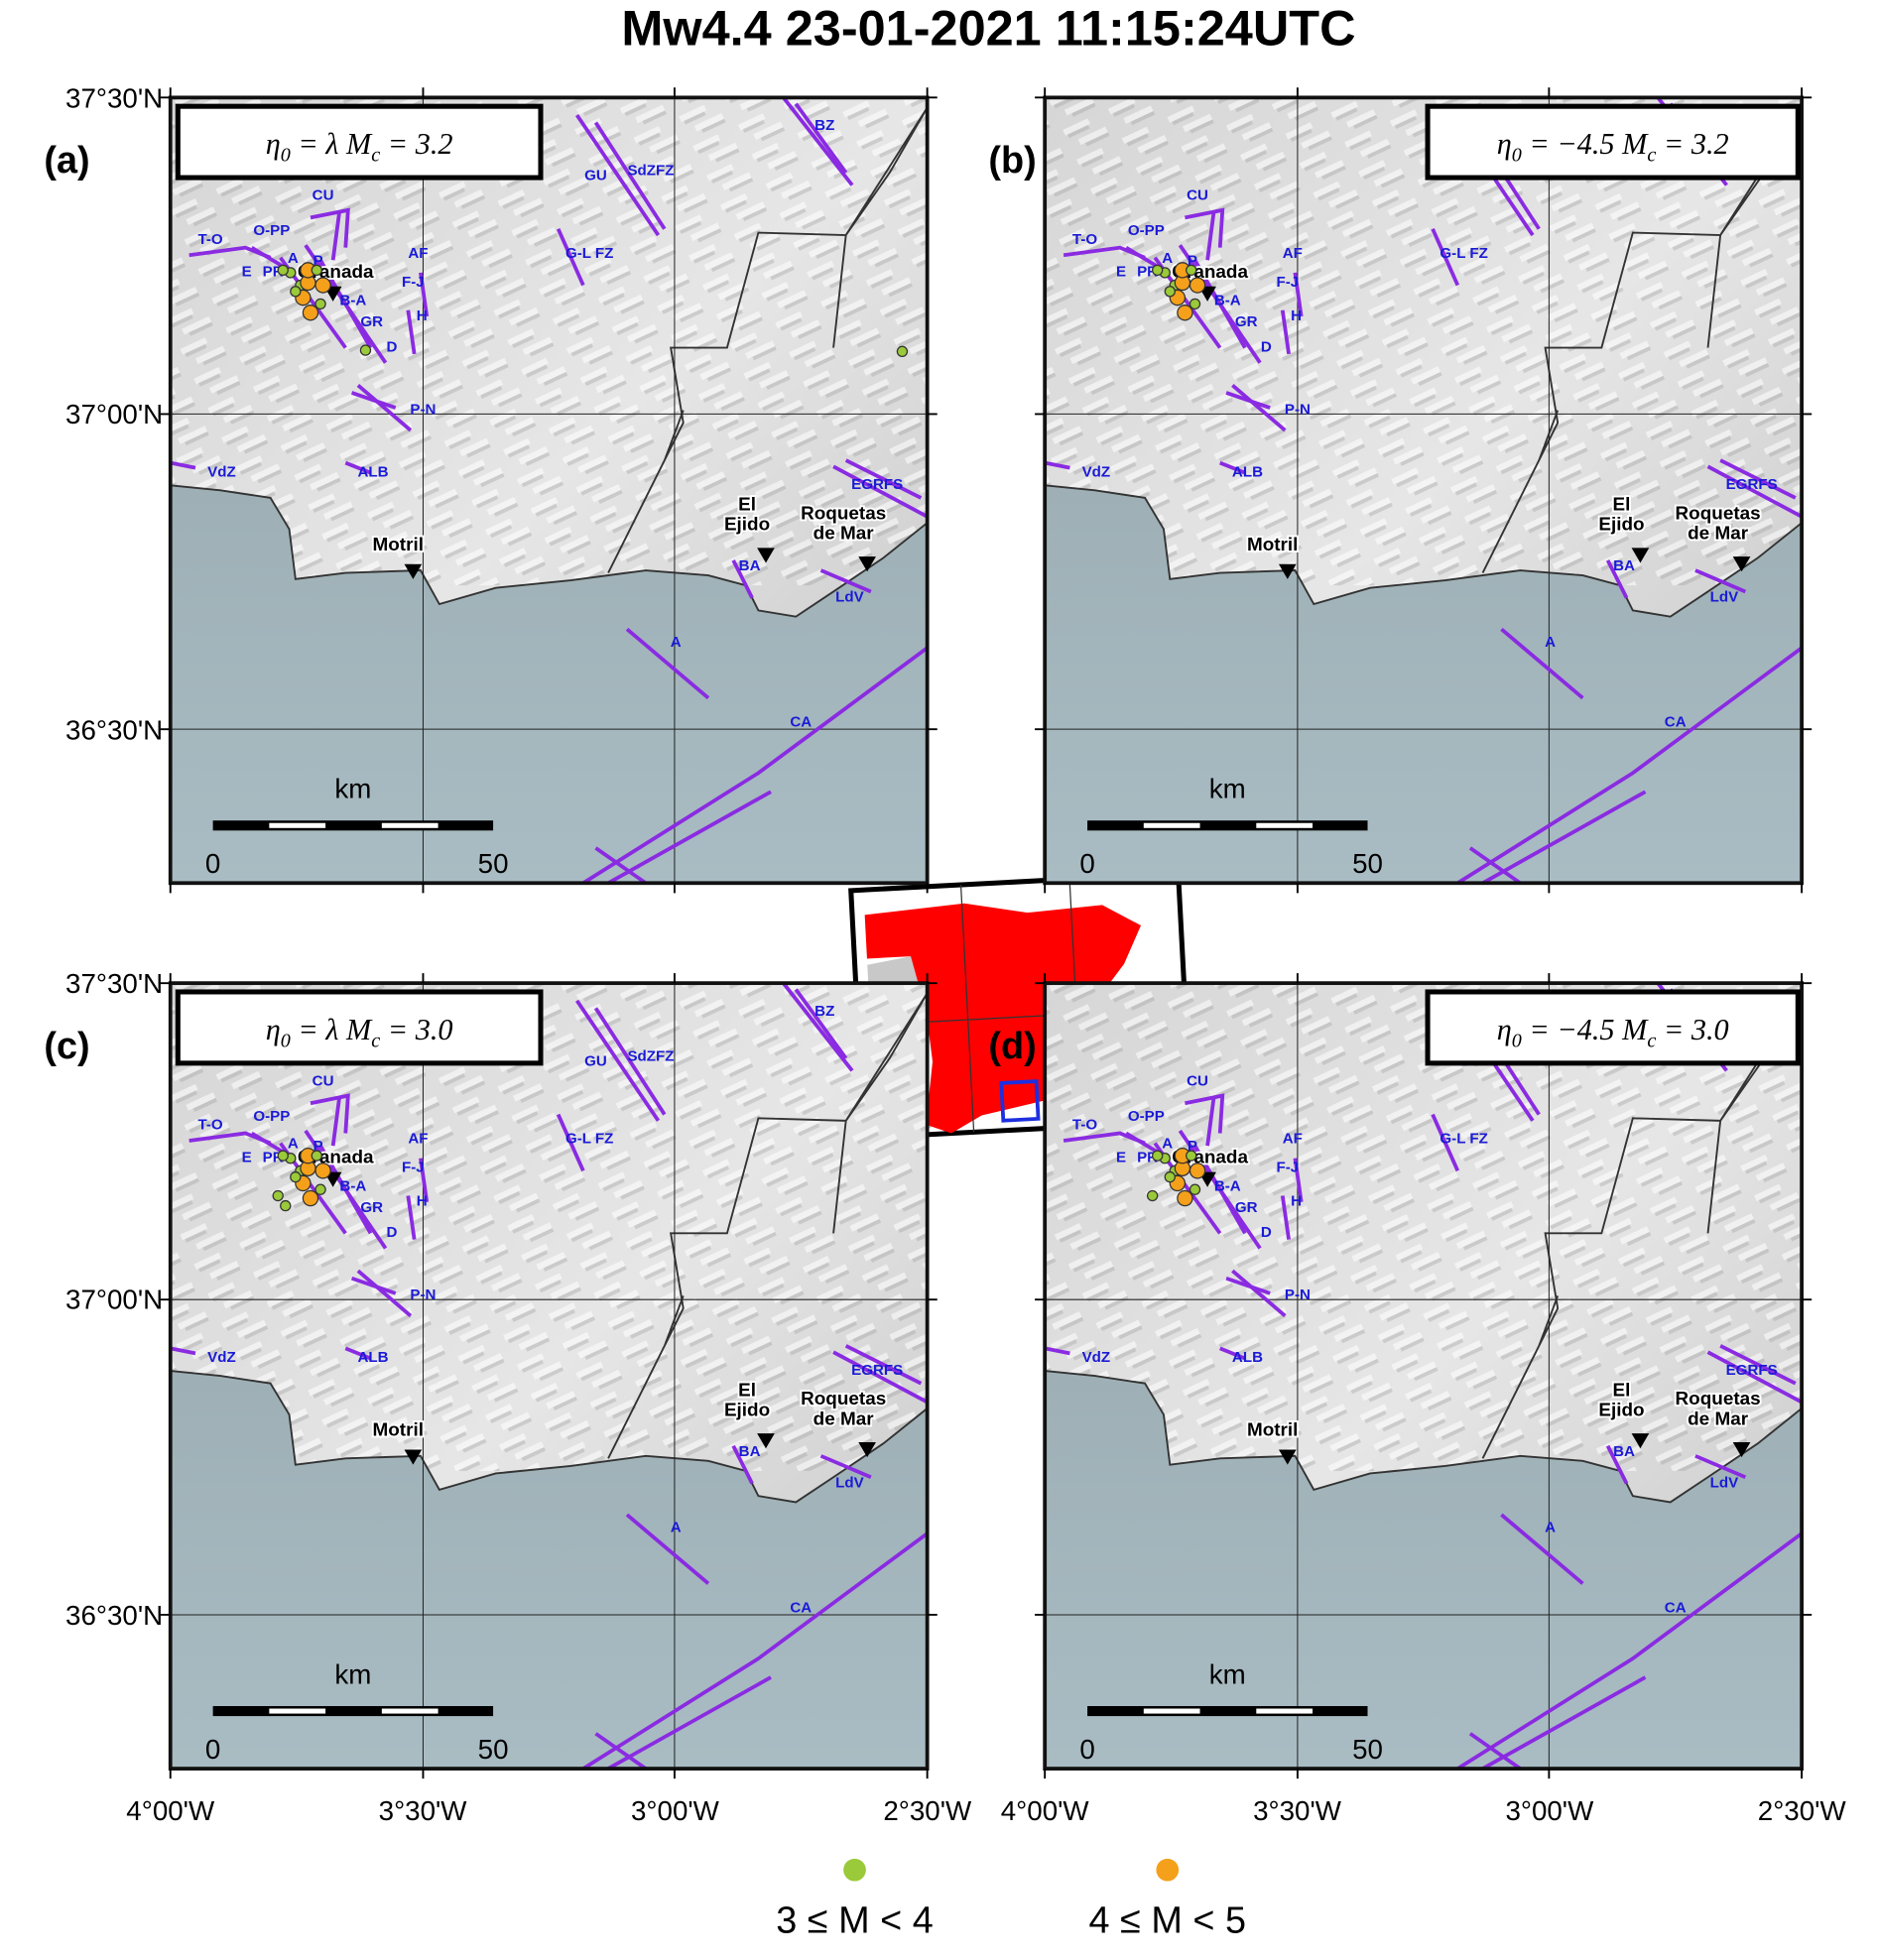 The height and width of the screenshot is (1960, 1877). What do you see at coordinates (1012, 161) in the screenshot?
I see `panel-label: (b)` at bounding box center [1012, 161].